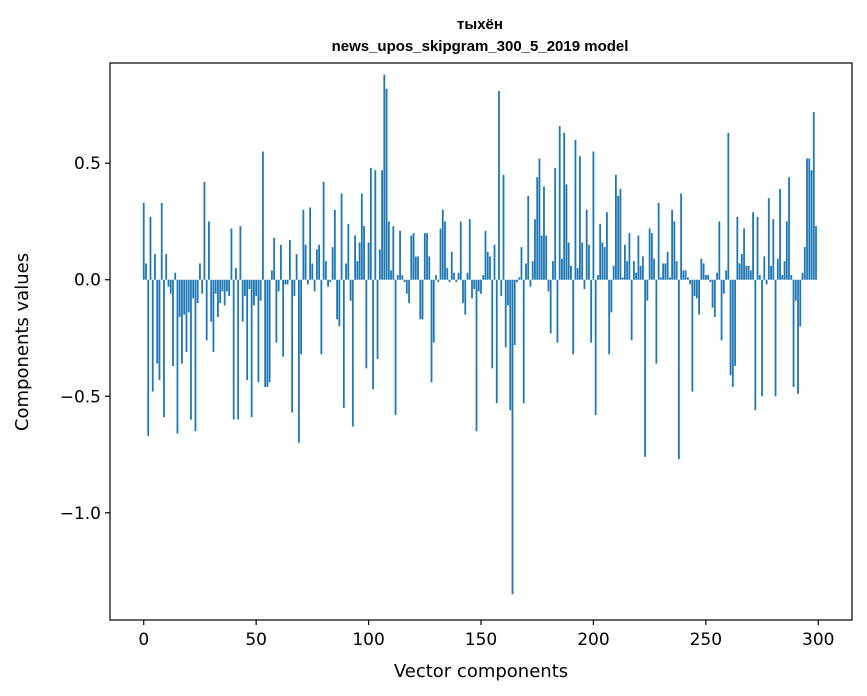 The width and height of the screenshot is (867, 696). Describe the element at coordinates (818, 640) in the screenshot. I see `x-tick-label: 300` at that location.